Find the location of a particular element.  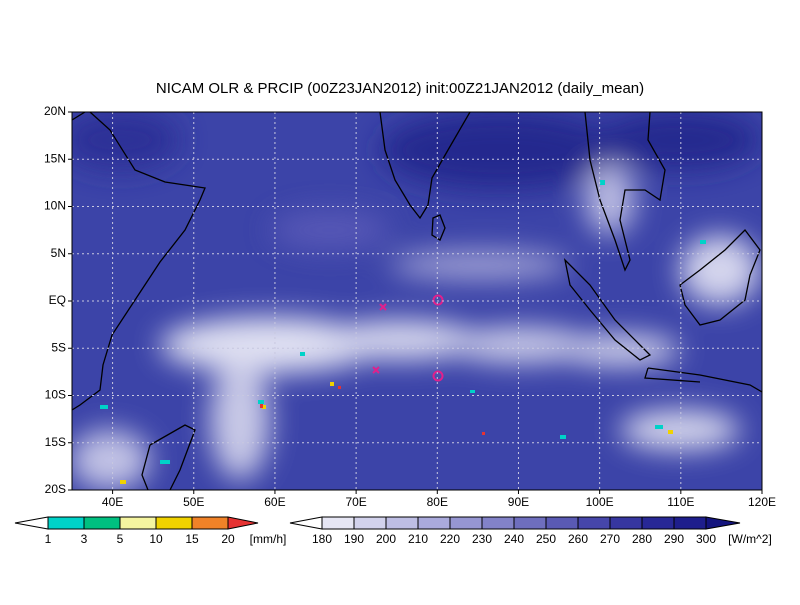

lat-tick-label: EQ is located at coordinates (57, 300).